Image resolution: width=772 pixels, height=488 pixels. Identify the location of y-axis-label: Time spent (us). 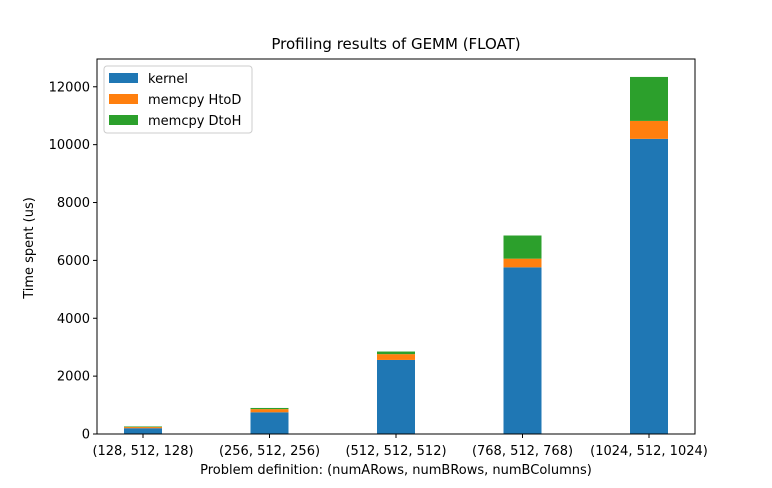
(29, 248).